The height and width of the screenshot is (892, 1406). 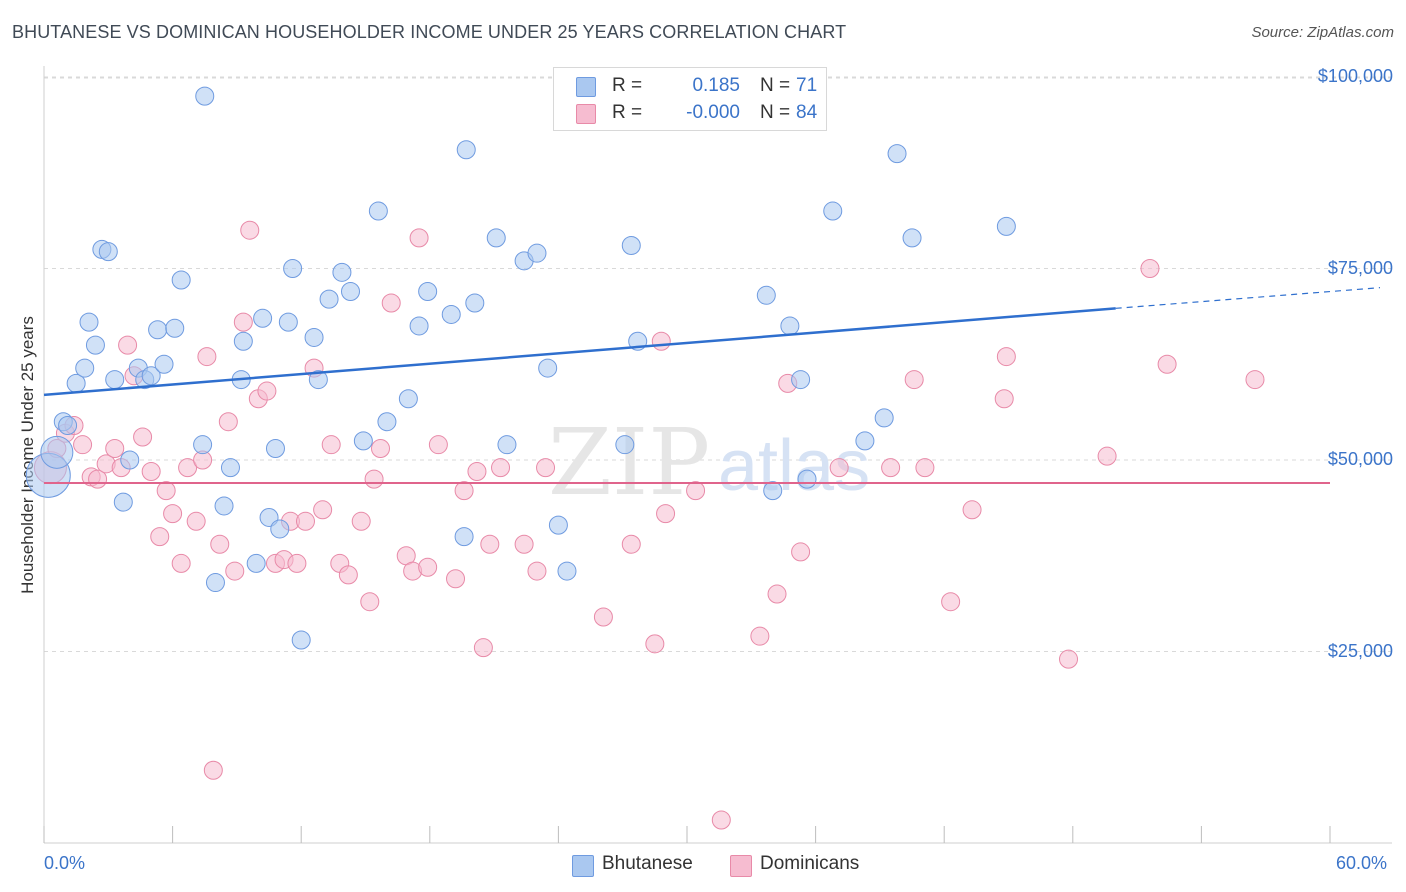 I want to click on y-tick-label: $75,000, so click(x=1360, y=267).